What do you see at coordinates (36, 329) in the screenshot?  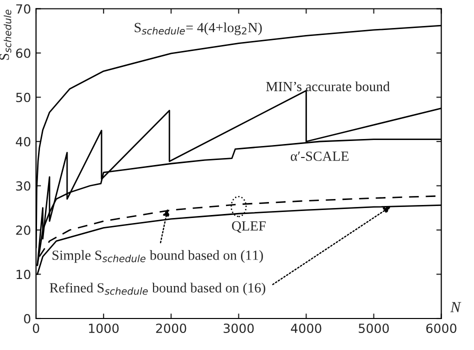 I see `x-tick-label: 0` at bounding box center [36, 329].